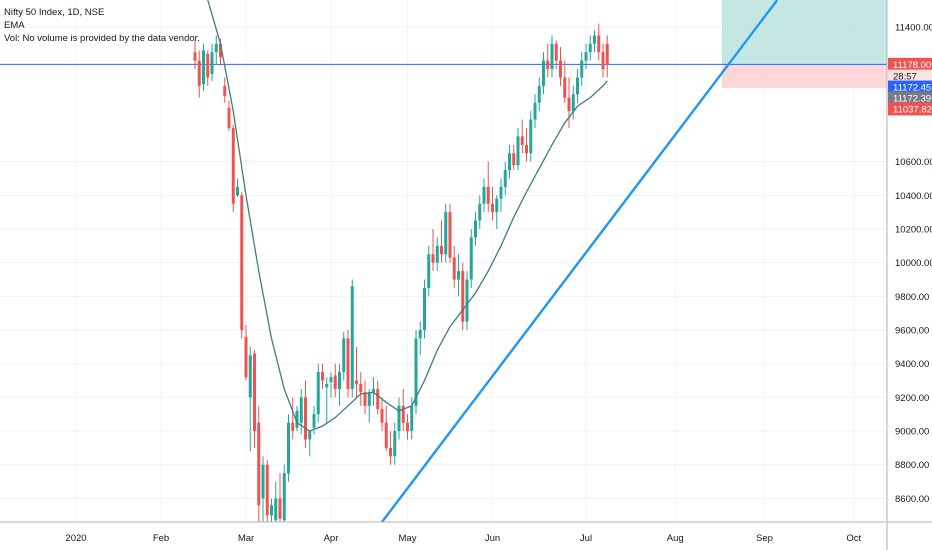  What do you see at coordinates (913, 230) in the screenshot?
I see `y-tick-label: 10200.00` at bounding box center [913, 230].